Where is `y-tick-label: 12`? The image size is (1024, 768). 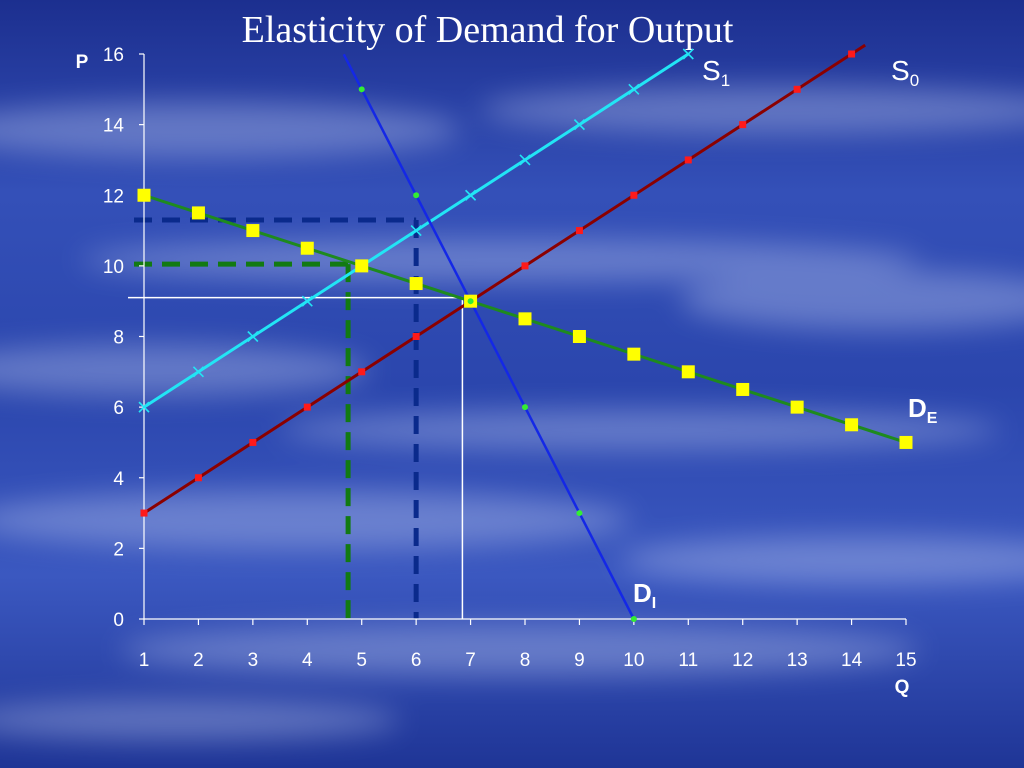
y-tick-label: 12 is located at coordinates (113, 196).